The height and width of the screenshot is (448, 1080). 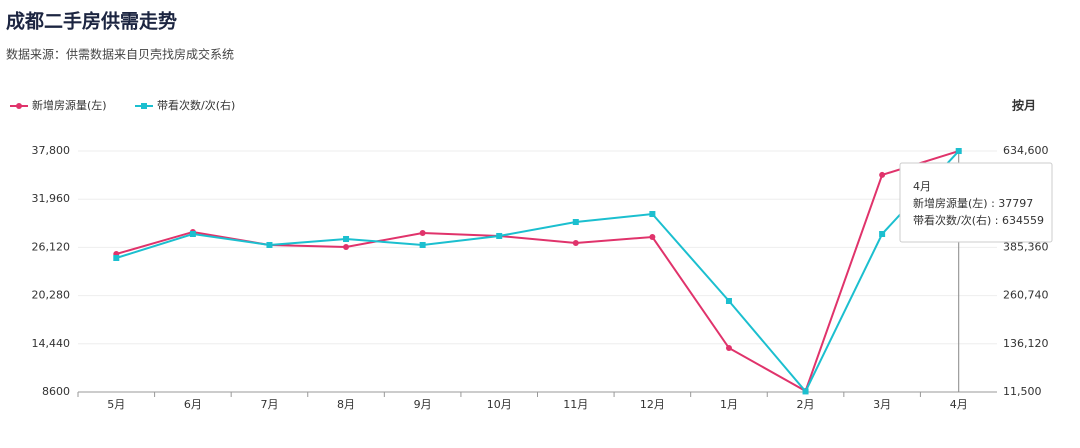 I want to click on period-label: 按月, so click(x=1024, y=105).